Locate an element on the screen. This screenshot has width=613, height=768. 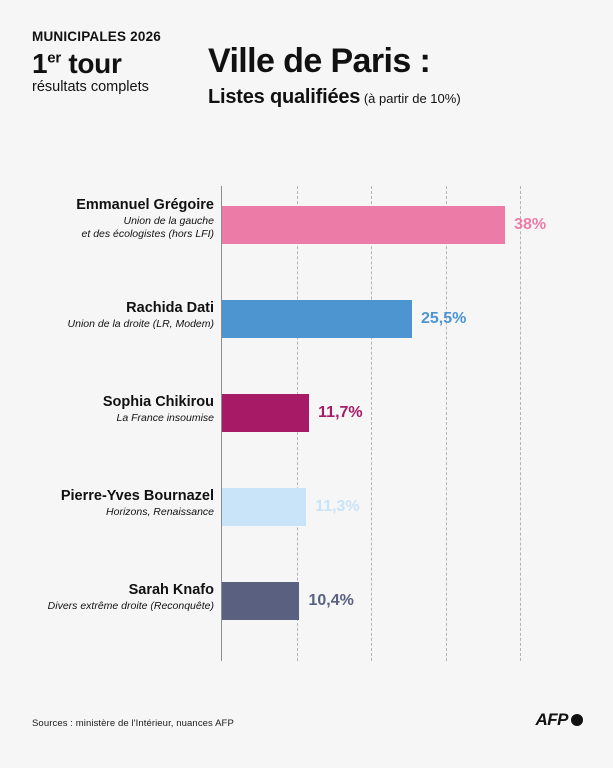
candidate-name: Rachida Dati is located at coordinates (170, 308).